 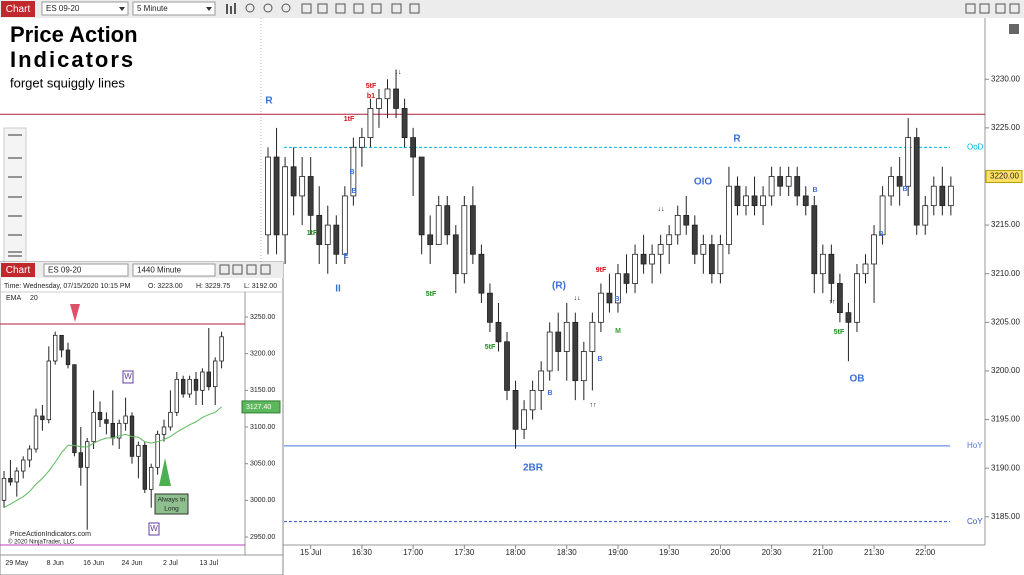 What do you see at coordinates (874, 552) in the screenshot?
I see `x-tick-label: 21:30` at bounding box center [874, 552].